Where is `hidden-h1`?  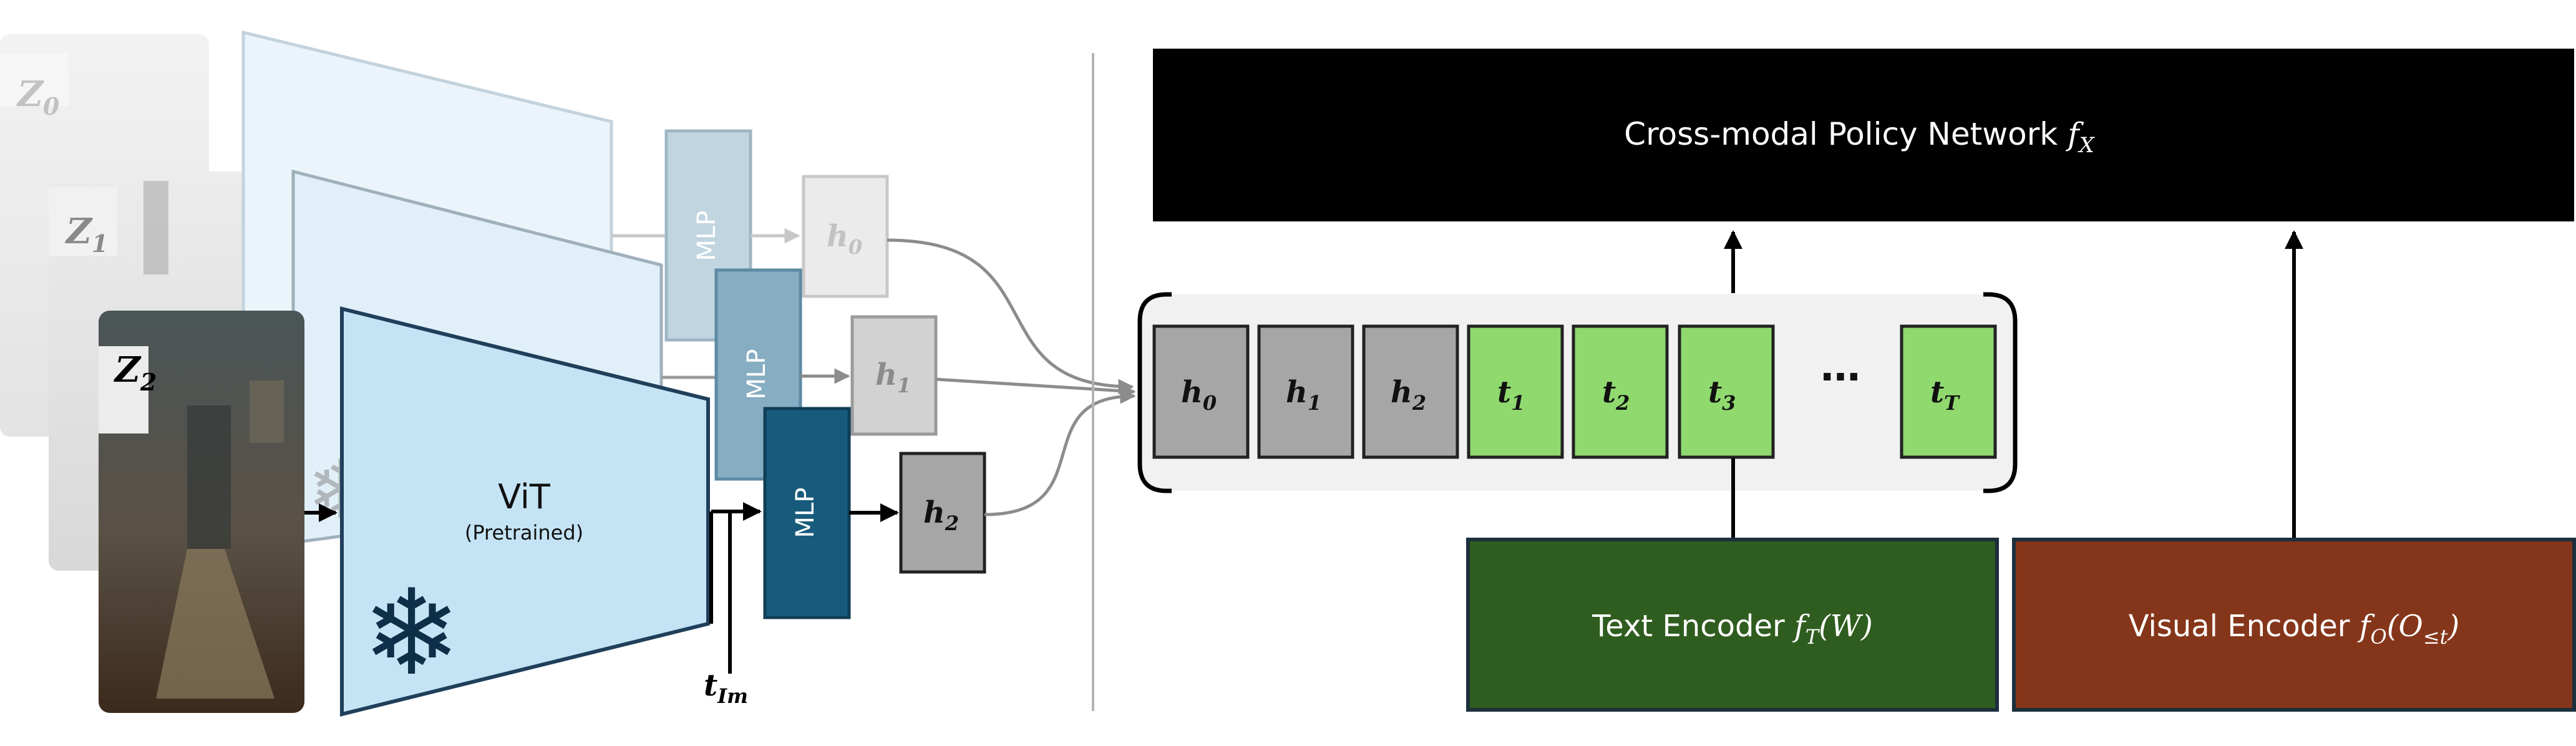
hidden-h1 is located at coordinates (894, 375).